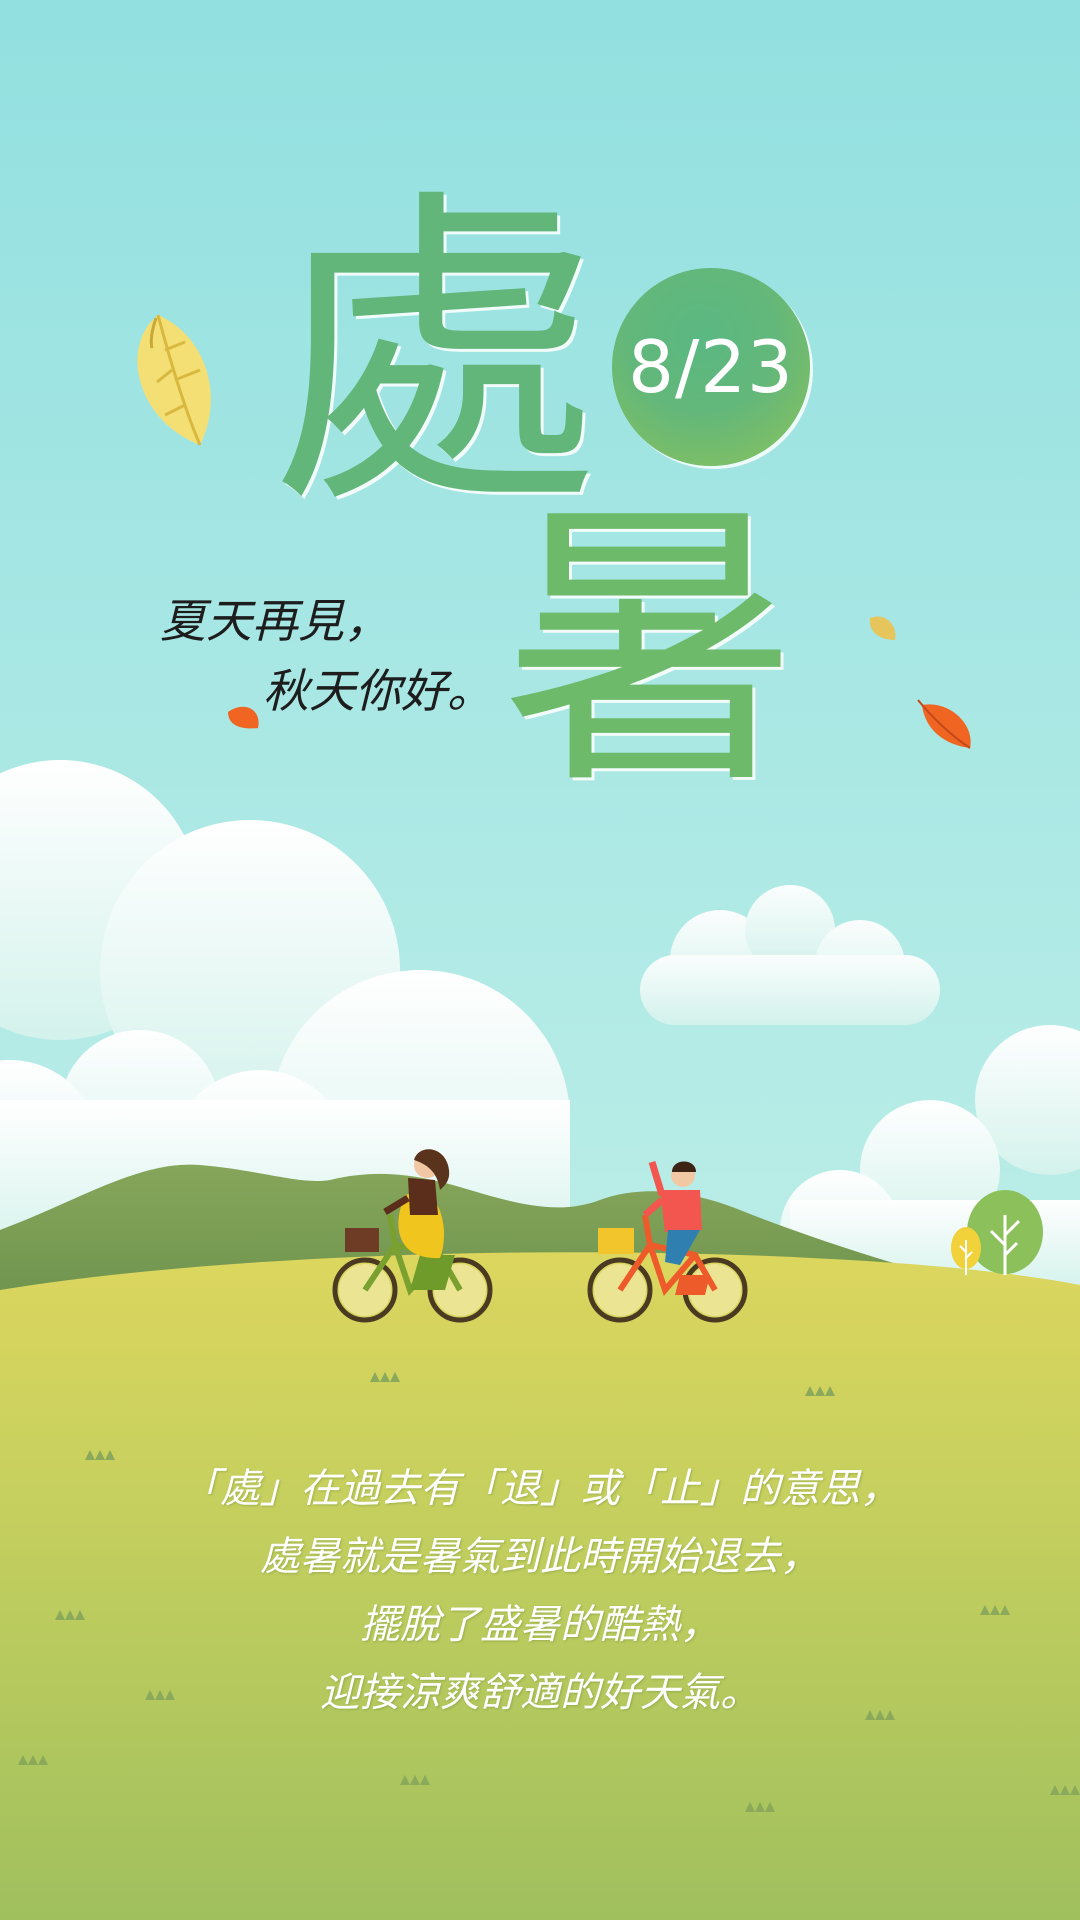 The height and width of the screenshot is (1920, 1080). Describe the element at coordinates (540, 1557) in the screenshot. I see `body-line: 處暑就是暑氣到此時開始退去，` at that location.